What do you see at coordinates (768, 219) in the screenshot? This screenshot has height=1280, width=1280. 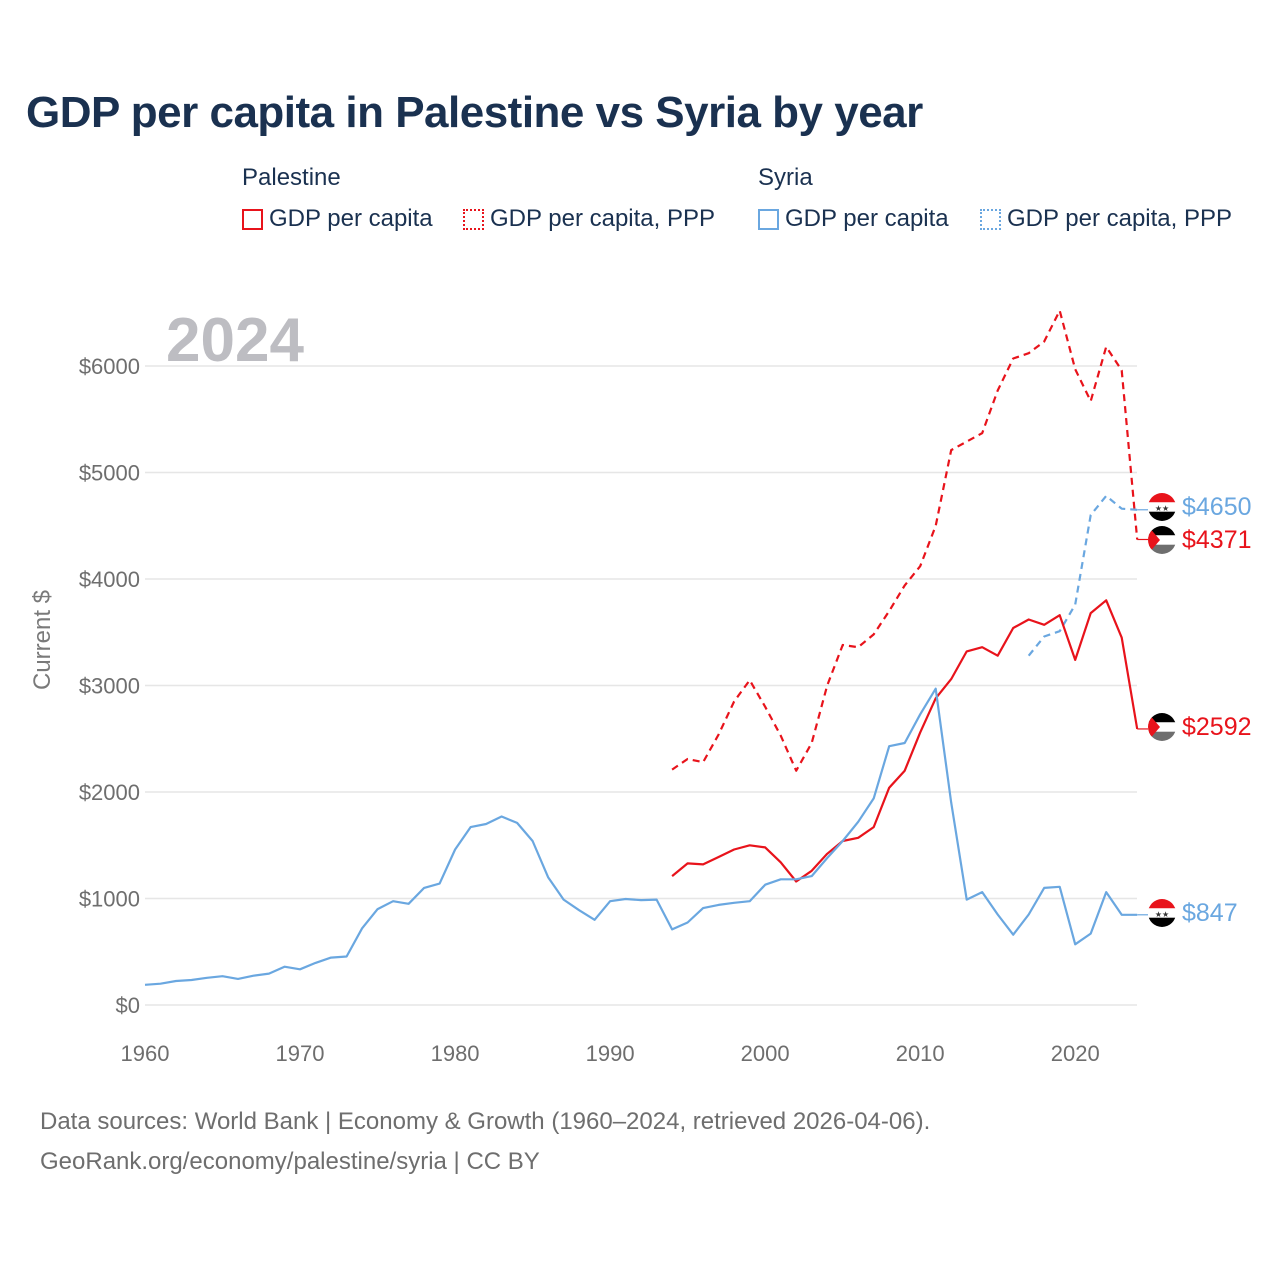 I see `legend-swatch-syria-solid` at bounding box center [768, 219].